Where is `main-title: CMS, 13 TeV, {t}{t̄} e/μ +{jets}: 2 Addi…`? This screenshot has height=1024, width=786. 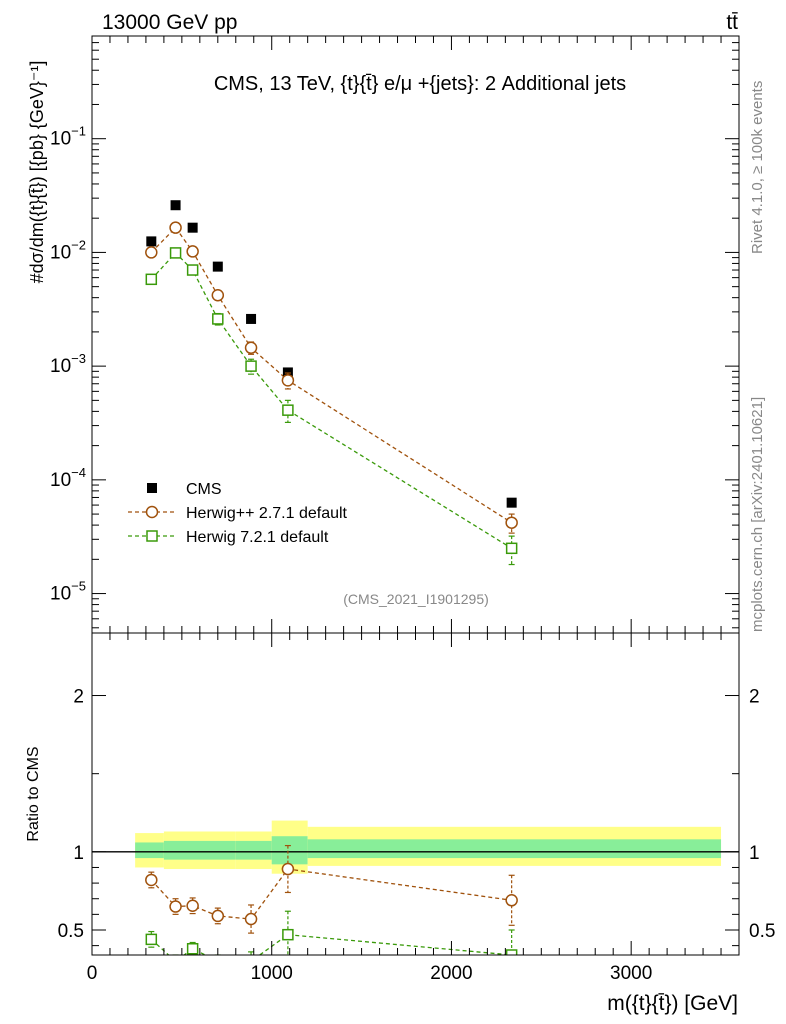 main-title: CMS, 13 TeV, {t}{t̄} e/μ +{jets}: 2 Addi… is located at coordinates (420, 84).